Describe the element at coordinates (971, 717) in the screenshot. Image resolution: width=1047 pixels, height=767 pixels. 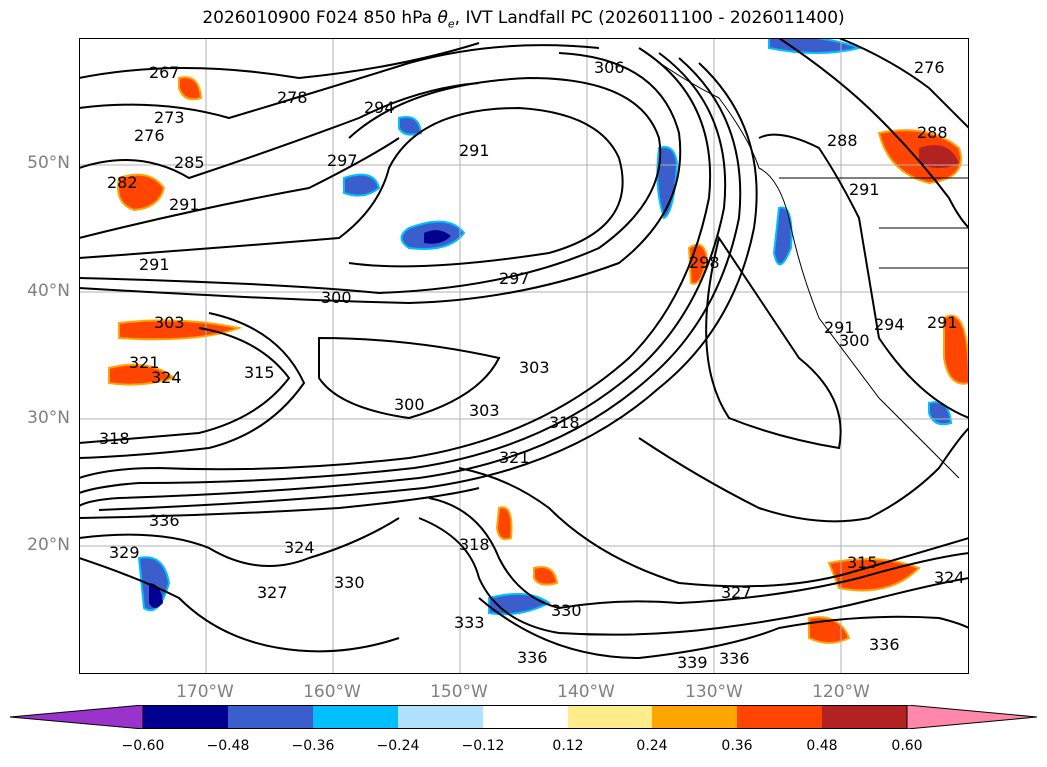
I see `colorbar-high-extend` at that location.